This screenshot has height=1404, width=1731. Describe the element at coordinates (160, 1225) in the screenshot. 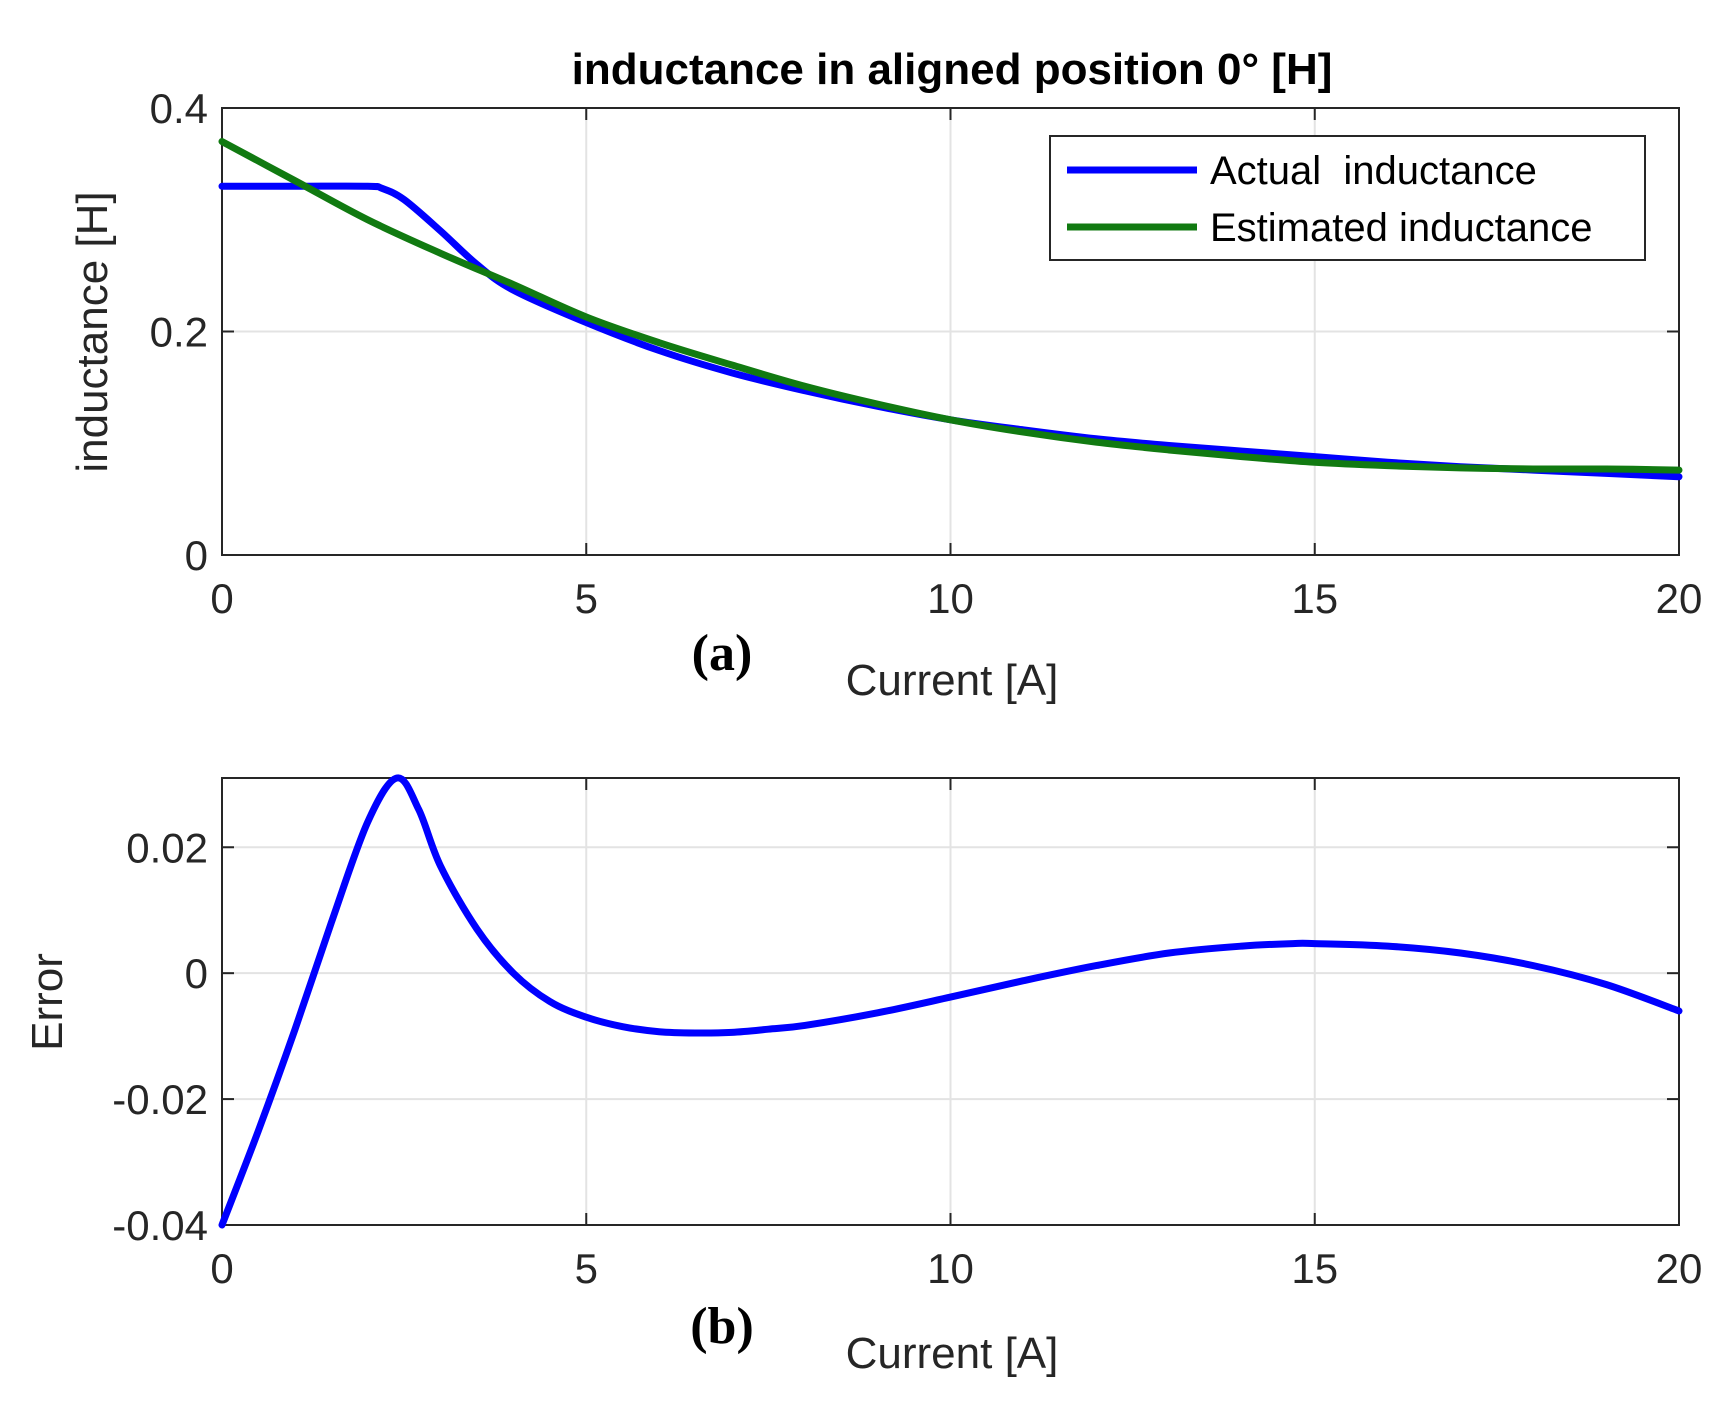

I see `y-tick-label: -0.04` at that location.